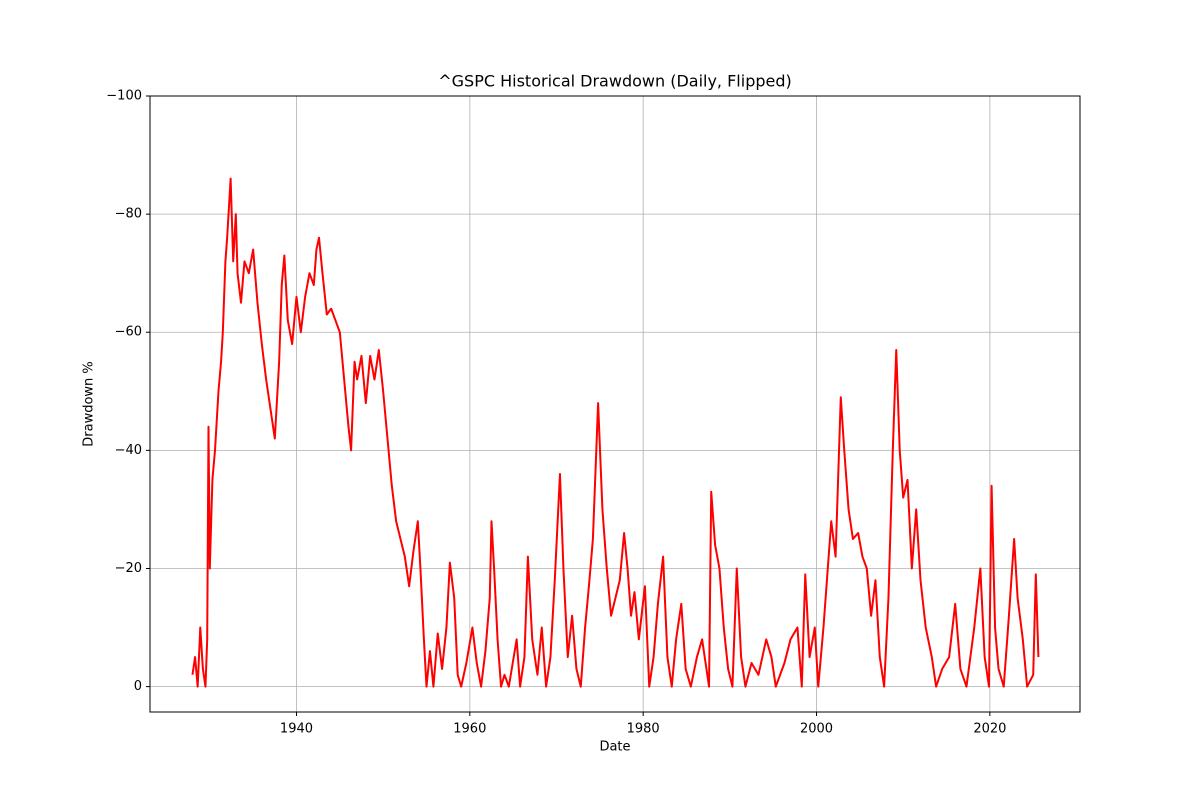 The width and height of the screenshot is (1200, 800). What do you see at coordinates (138, 686) in the screenshot?
I see `y-tick-label: 0` at bounding box center [138, 686].